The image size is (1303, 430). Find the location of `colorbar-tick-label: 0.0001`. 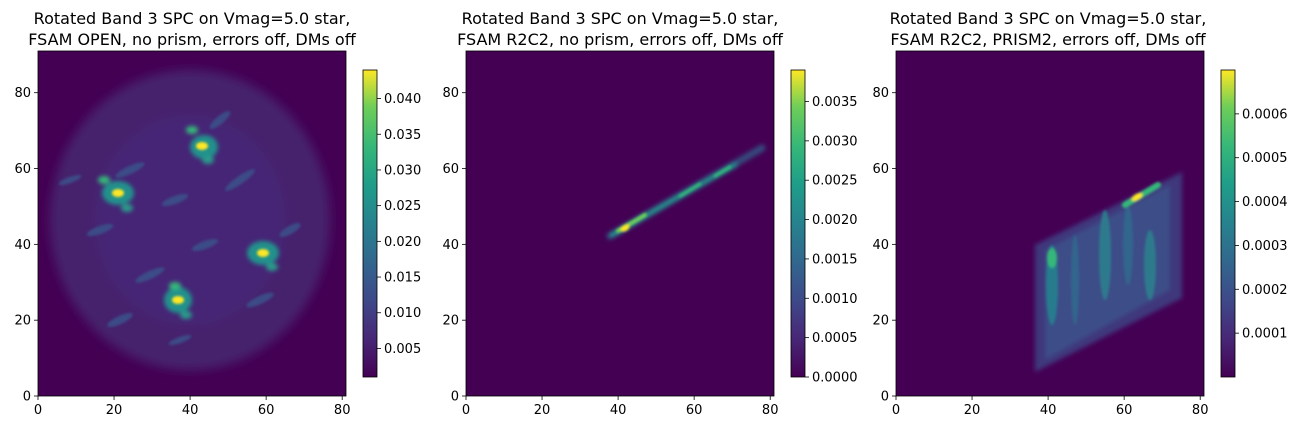

colorbar-tick-label: 0.0001 is located at coordinates (1265, 334).